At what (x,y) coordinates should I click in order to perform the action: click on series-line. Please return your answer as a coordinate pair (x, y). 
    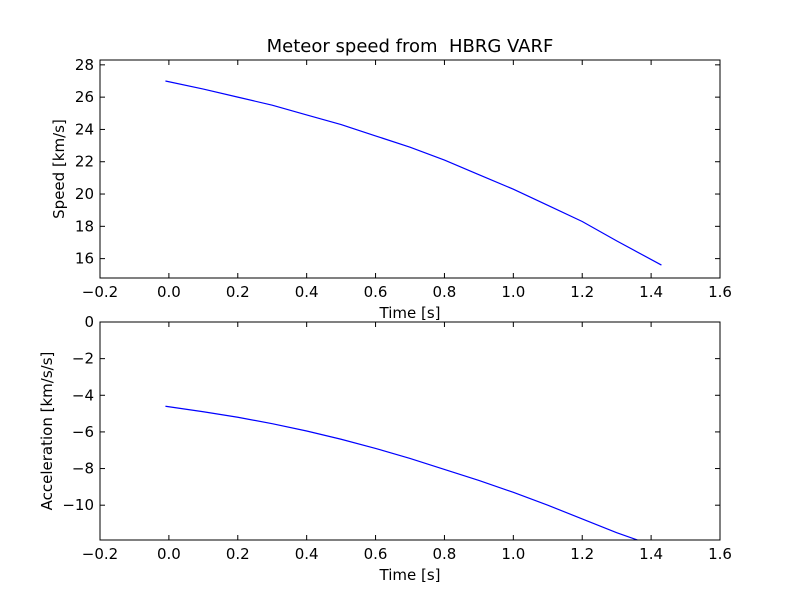
    Looking at the image, I should click on (401, 473).